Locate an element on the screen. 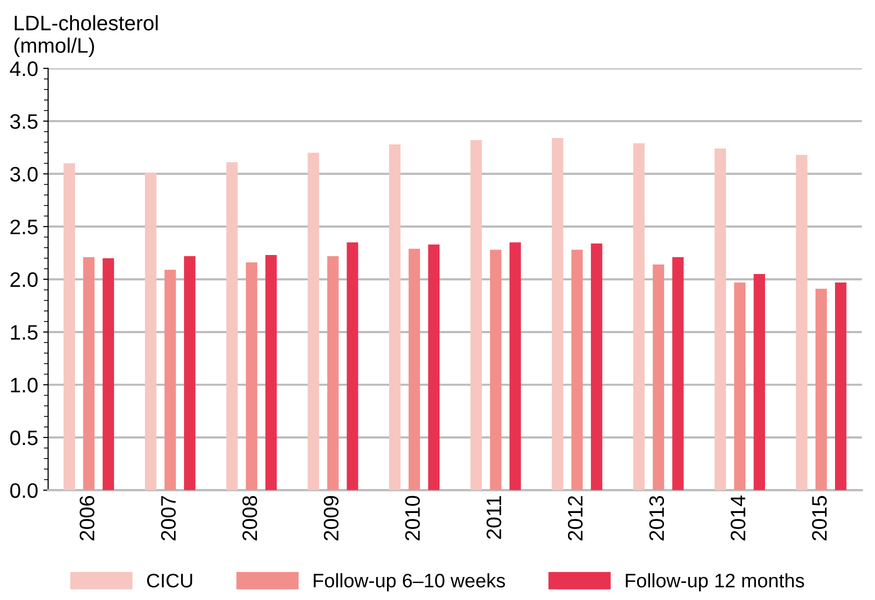  y-tick-label: 3.0 is located at coordinates (24, 174).